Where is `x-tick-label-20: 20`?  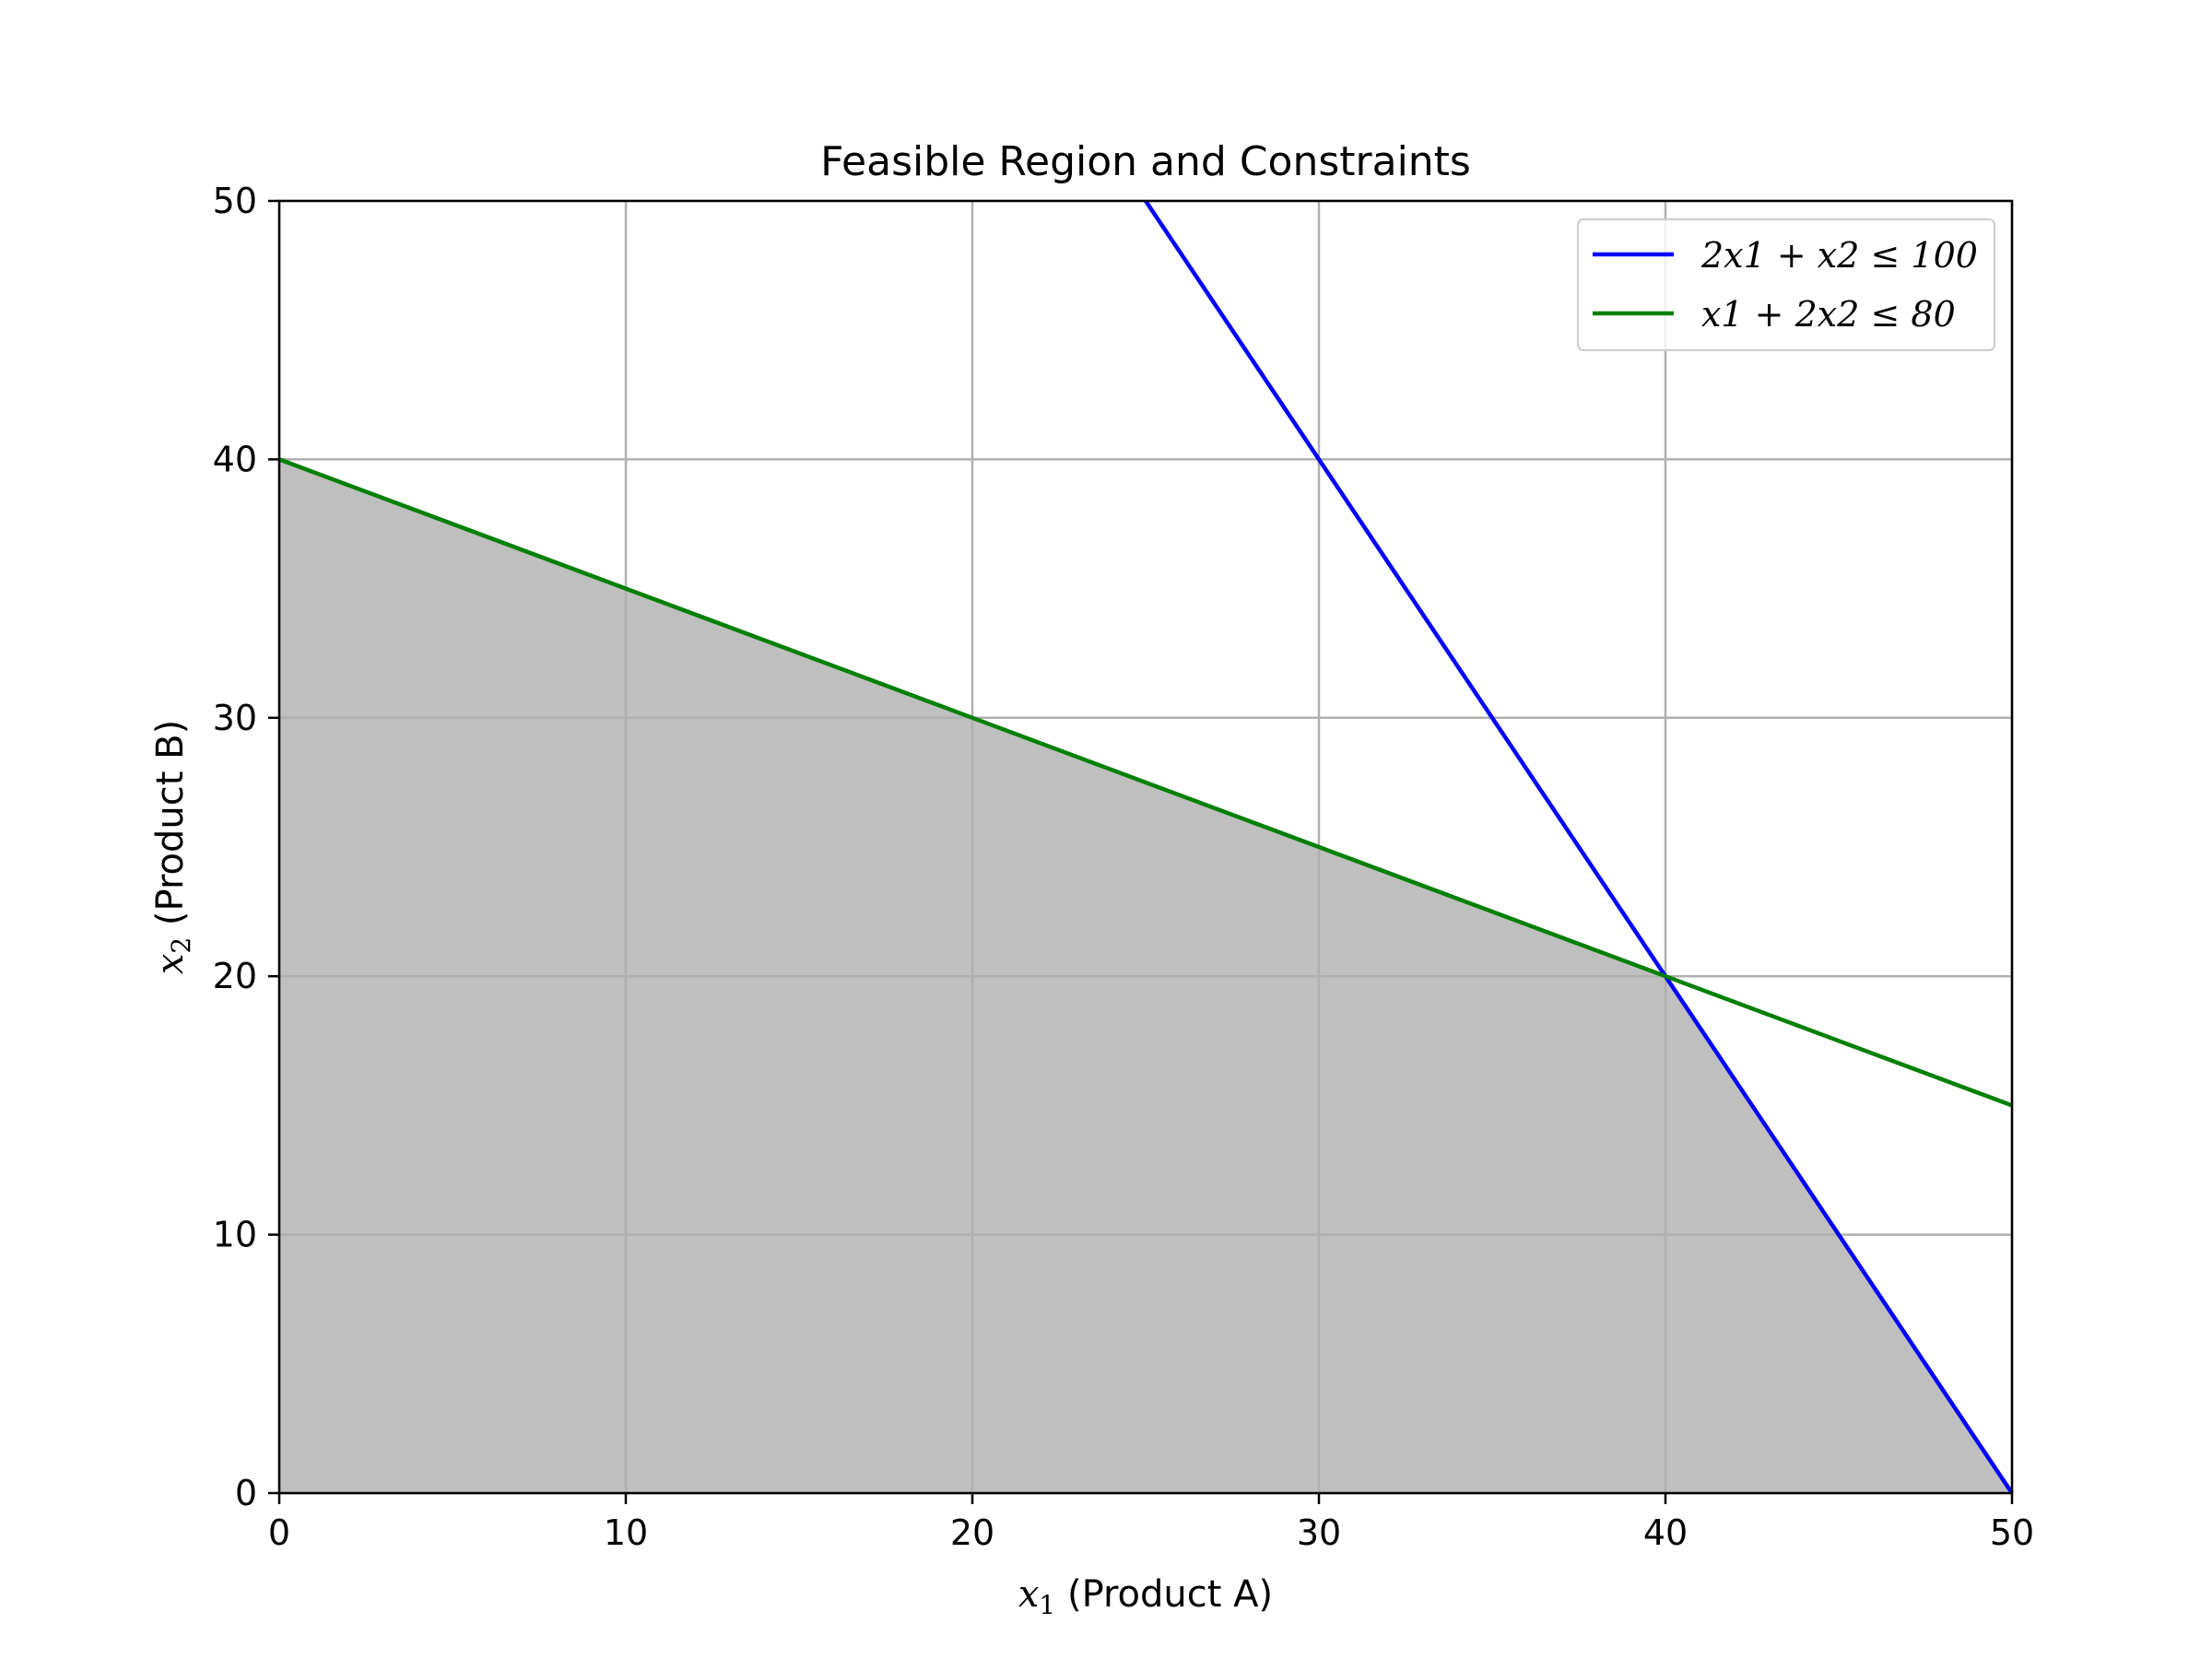 x-tick-label-20: 20 is located at coordinates (972, 1532).